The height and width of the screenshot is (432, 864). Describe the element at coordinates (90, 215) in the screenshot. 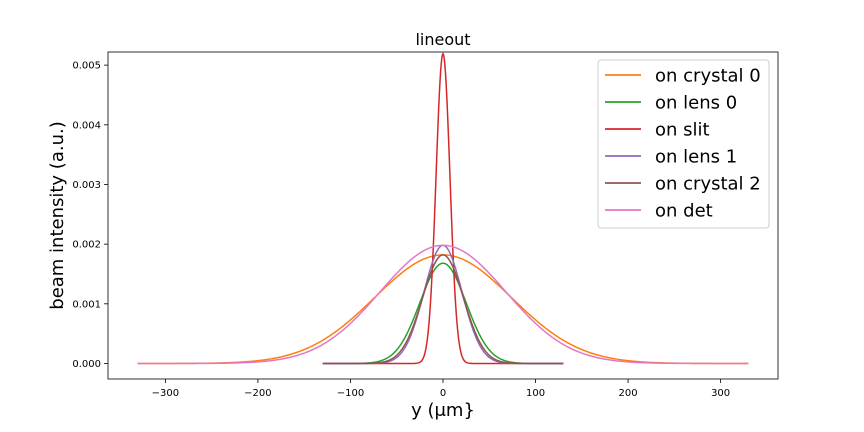

I see `y-axis: 0.000 0.001 0.002 0.003 0.004 0.005` at that location.